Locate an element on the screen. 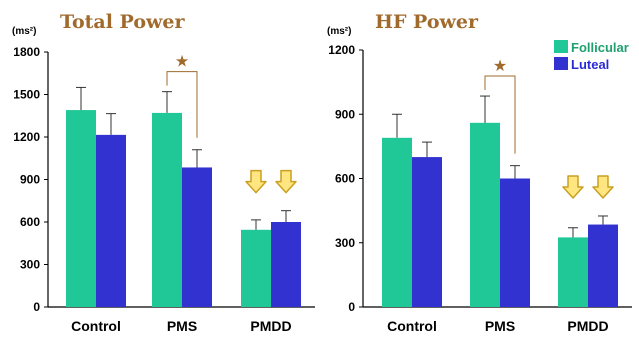  hf-power-title: HF Power is located at coordinates (427, 22).